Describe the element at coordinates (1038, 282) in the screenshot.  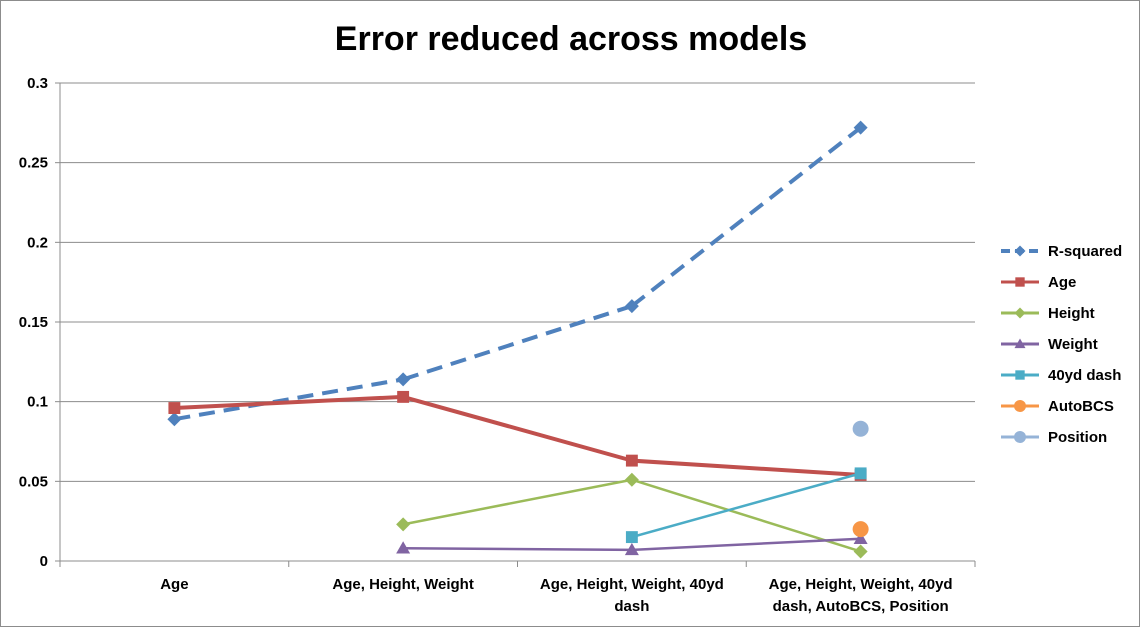
I see `legend-entry: Age` at that location.